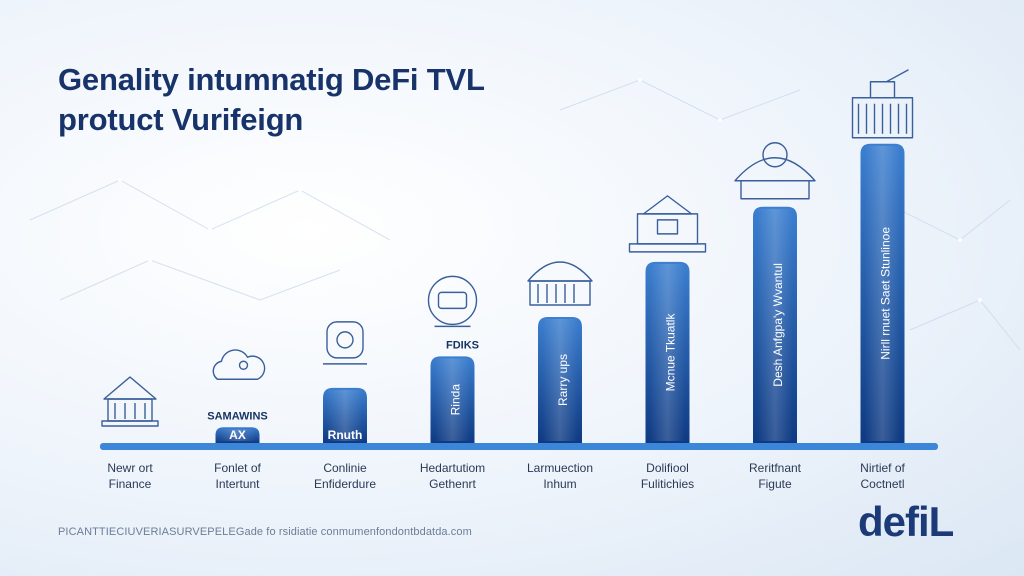 The image size is (1024, 576). What do you see at coordinates (778, 325) in the screenshot?
I see `bar-label: Desh Anfgpa'y Wvantul` at bounding box center [778, 325].